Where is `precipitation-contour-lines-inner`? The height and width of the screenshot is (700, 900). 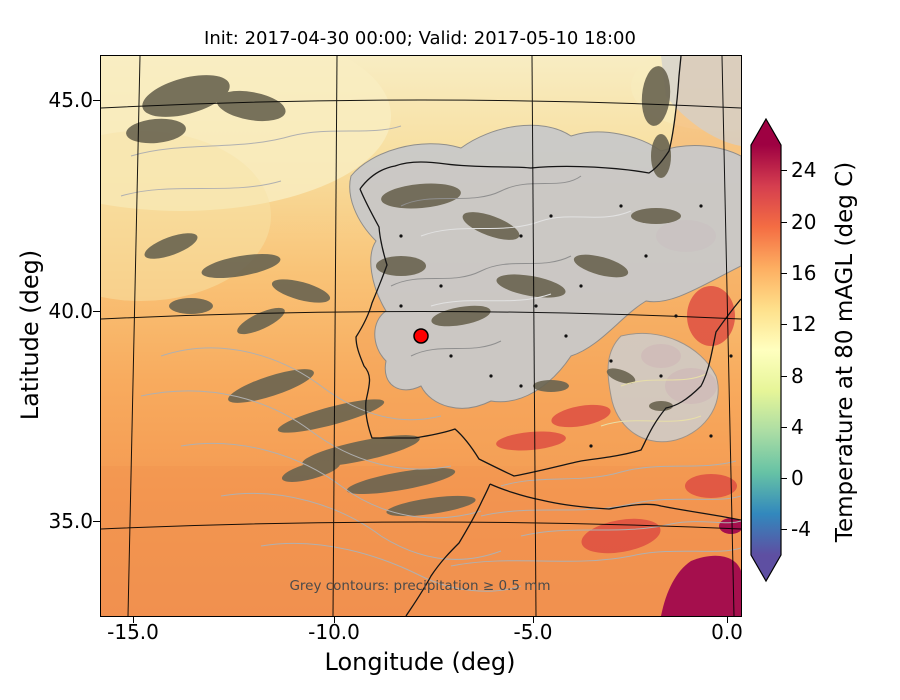 precipitation-contour-lines-inner is located at coordinates (486, 266).